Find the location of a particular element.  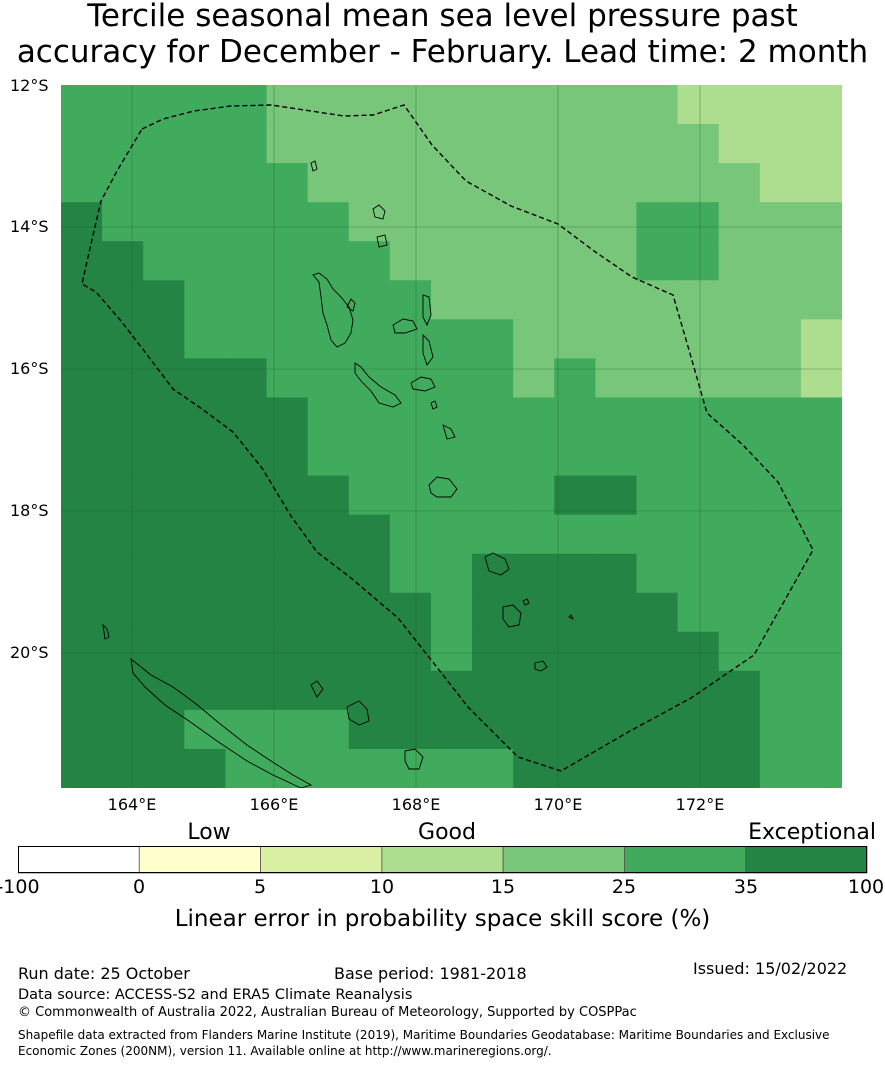

futuna-outline is located at coordinates (571, 617).